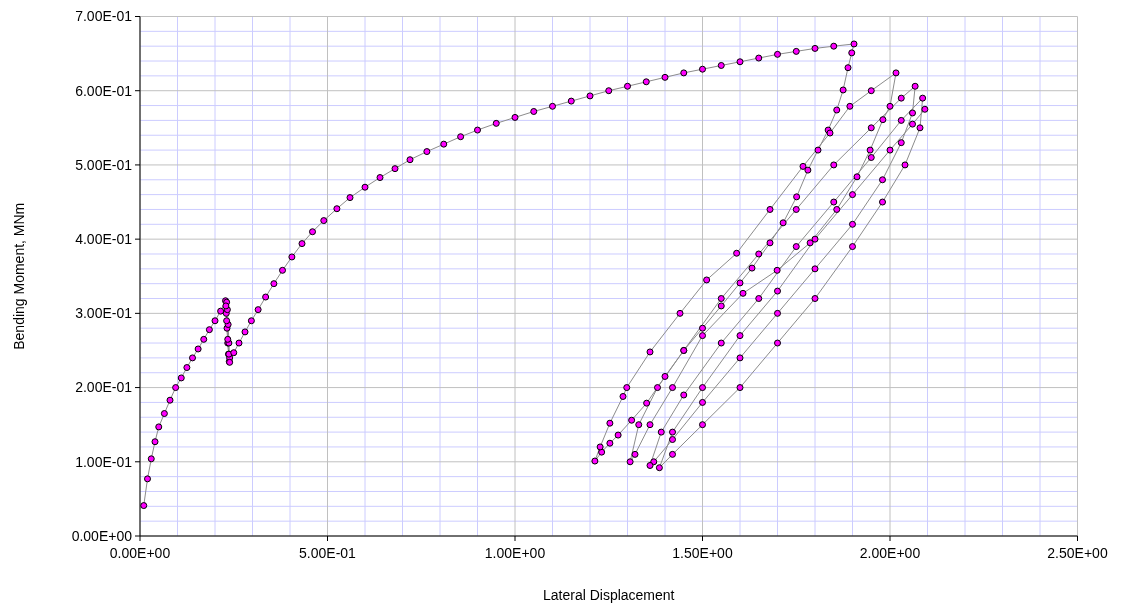 The width and height of the screenshot is (1130, 613). I want to click on x-tick-label: 0.00E+00, so click(140, 553).